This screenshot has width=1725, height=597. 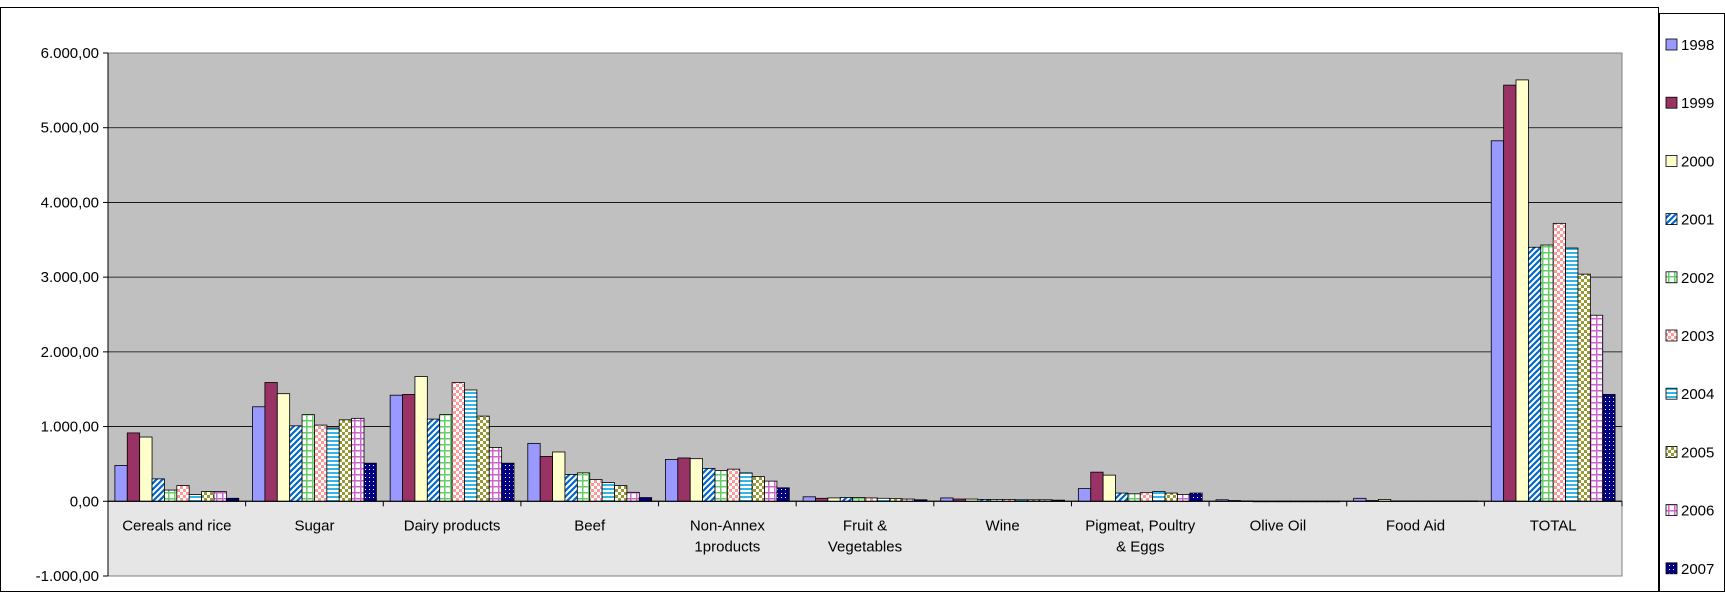 What do you see at coordinates (1697, 103) in the screenshot?
I see `legend-label: 1999` at bounding box center [1697, 103].